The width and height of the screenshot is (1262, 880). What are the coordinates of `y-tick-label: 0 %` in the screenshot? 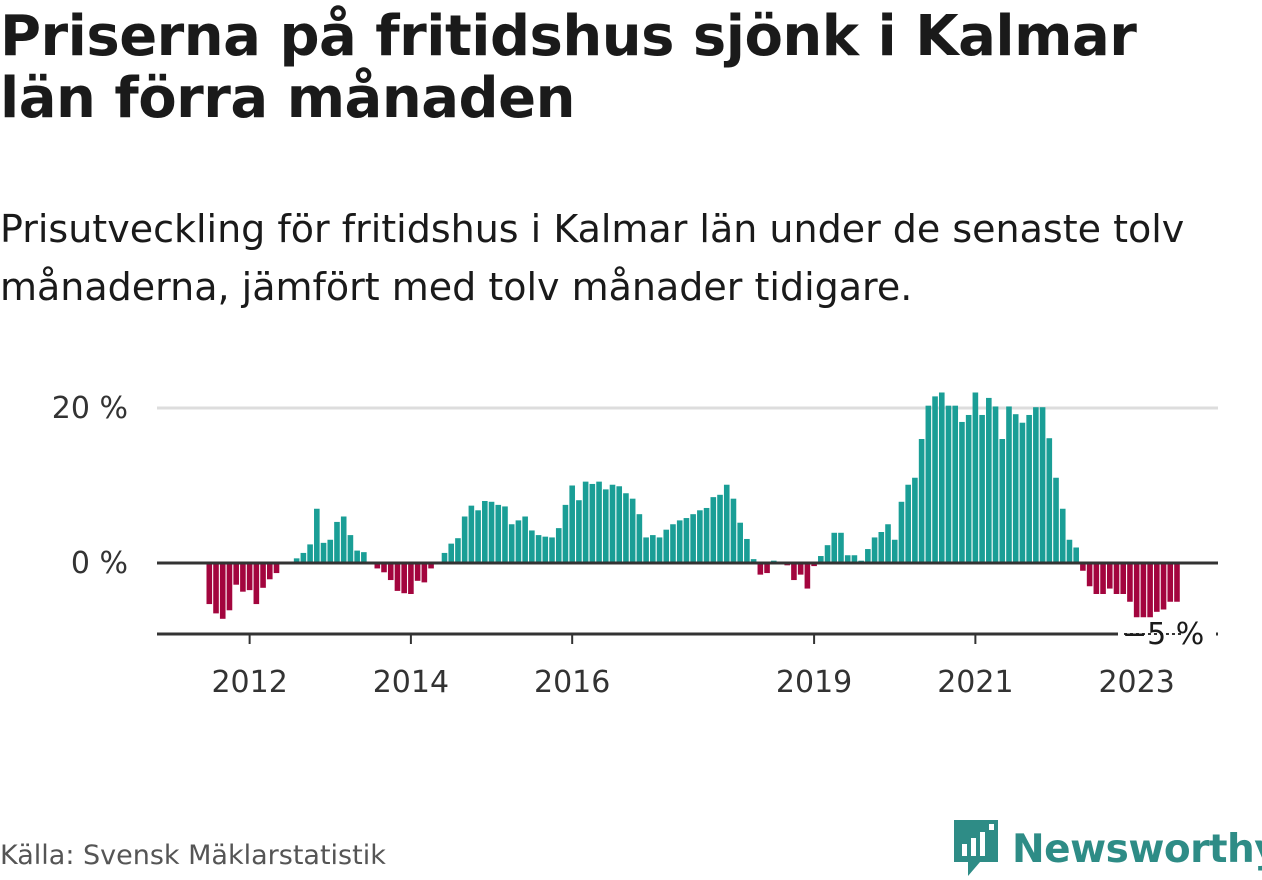 It's located at (99, 563).